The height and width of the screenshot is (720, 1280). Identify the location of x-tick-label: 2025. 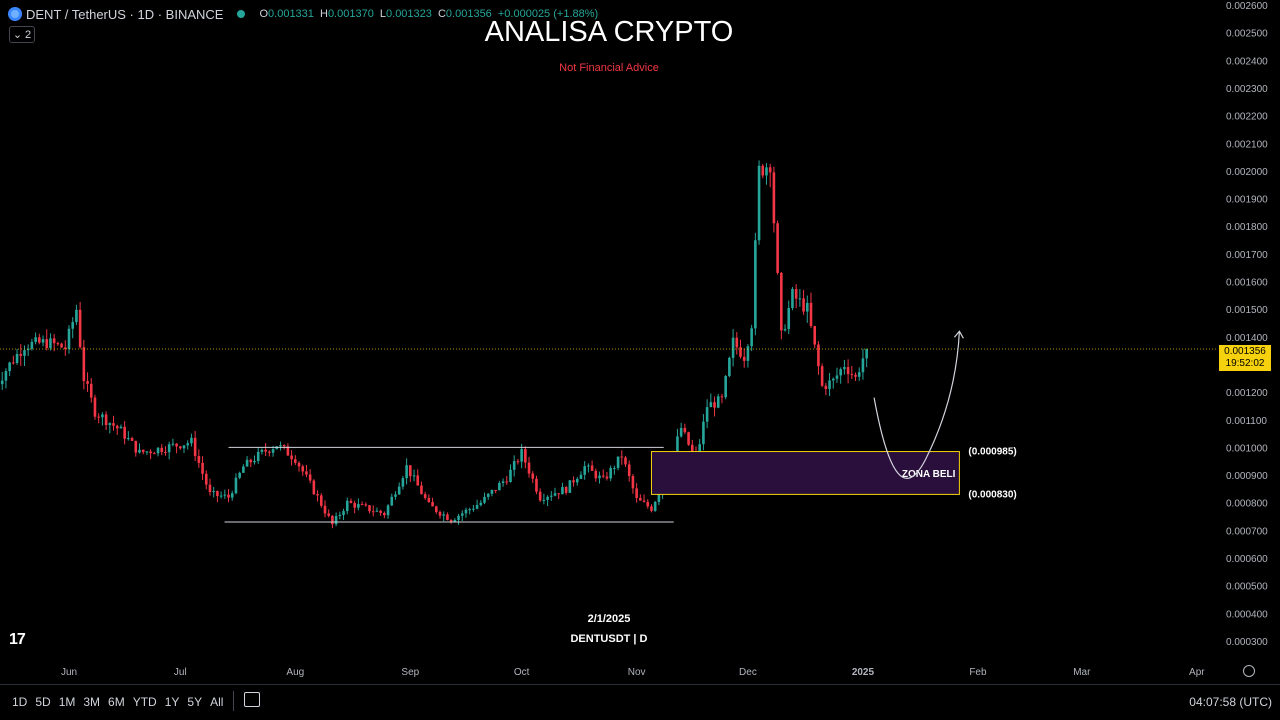
(863, 672).